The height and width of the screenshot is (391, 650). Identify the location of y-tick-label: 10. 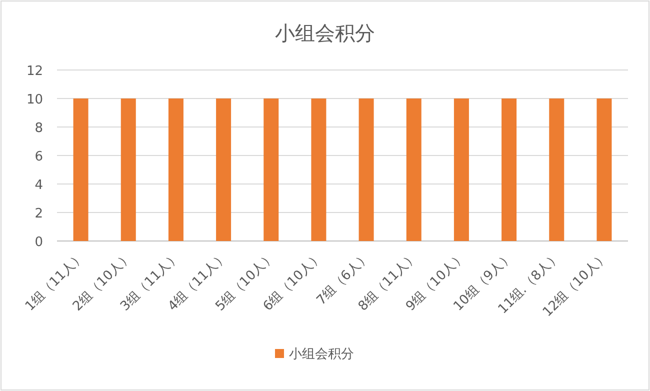
(34, 100).